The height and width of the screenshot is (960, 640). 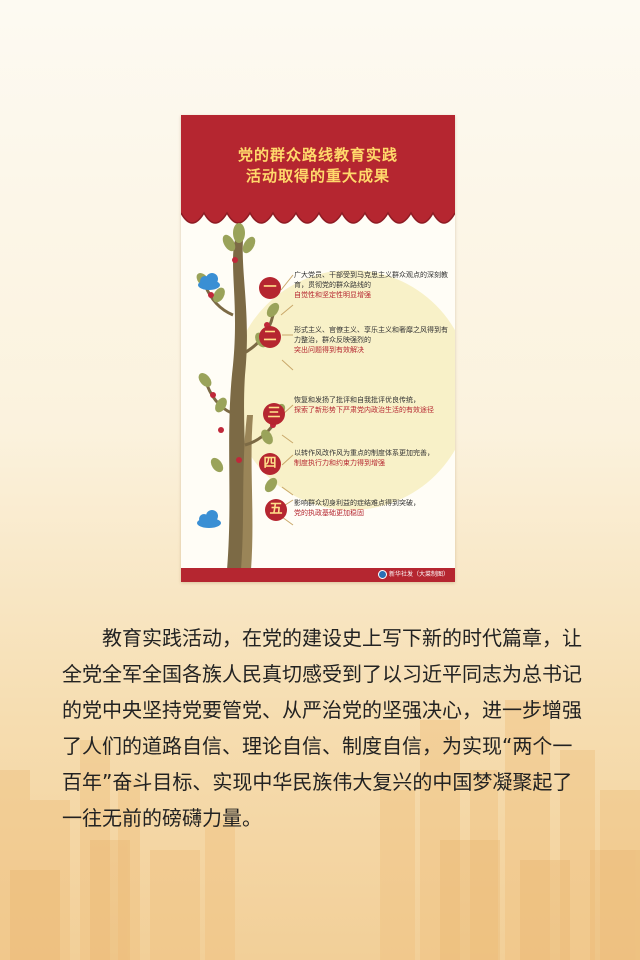 What do you see at coordinates (371, 280) in the screenshot?
I see `achievement-text: 广大党员、干部受到马克思主义群众观点的深刻教育，贯彻党的群众路线的` at bounding box center [371, 280].